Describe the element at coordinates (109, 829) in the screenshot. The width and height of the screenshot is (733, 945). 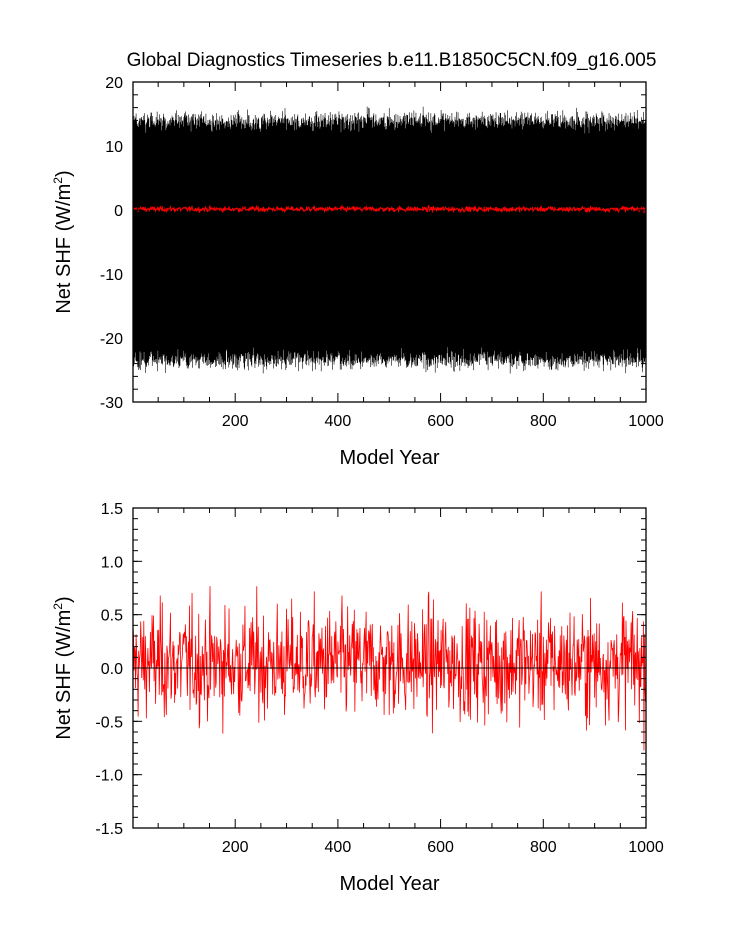
I see `y-tick-label: -1.5` at that location.